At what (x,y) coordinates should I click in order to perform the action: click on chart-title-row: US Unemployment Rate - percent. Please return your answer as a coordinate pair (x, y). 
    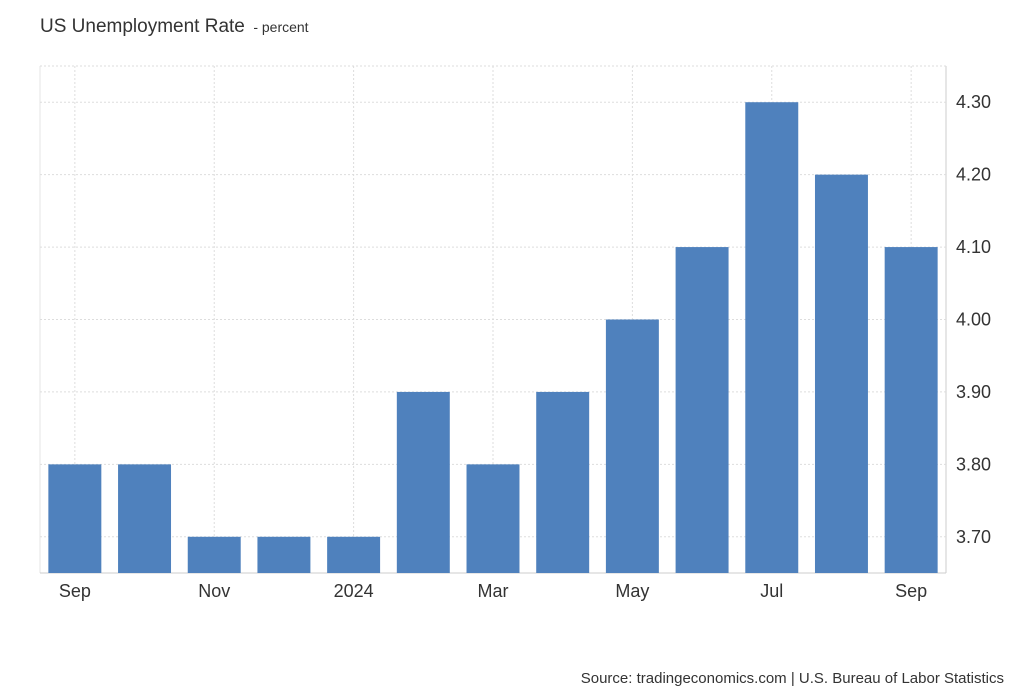
    Looking at the image, I should click on (174, 27).